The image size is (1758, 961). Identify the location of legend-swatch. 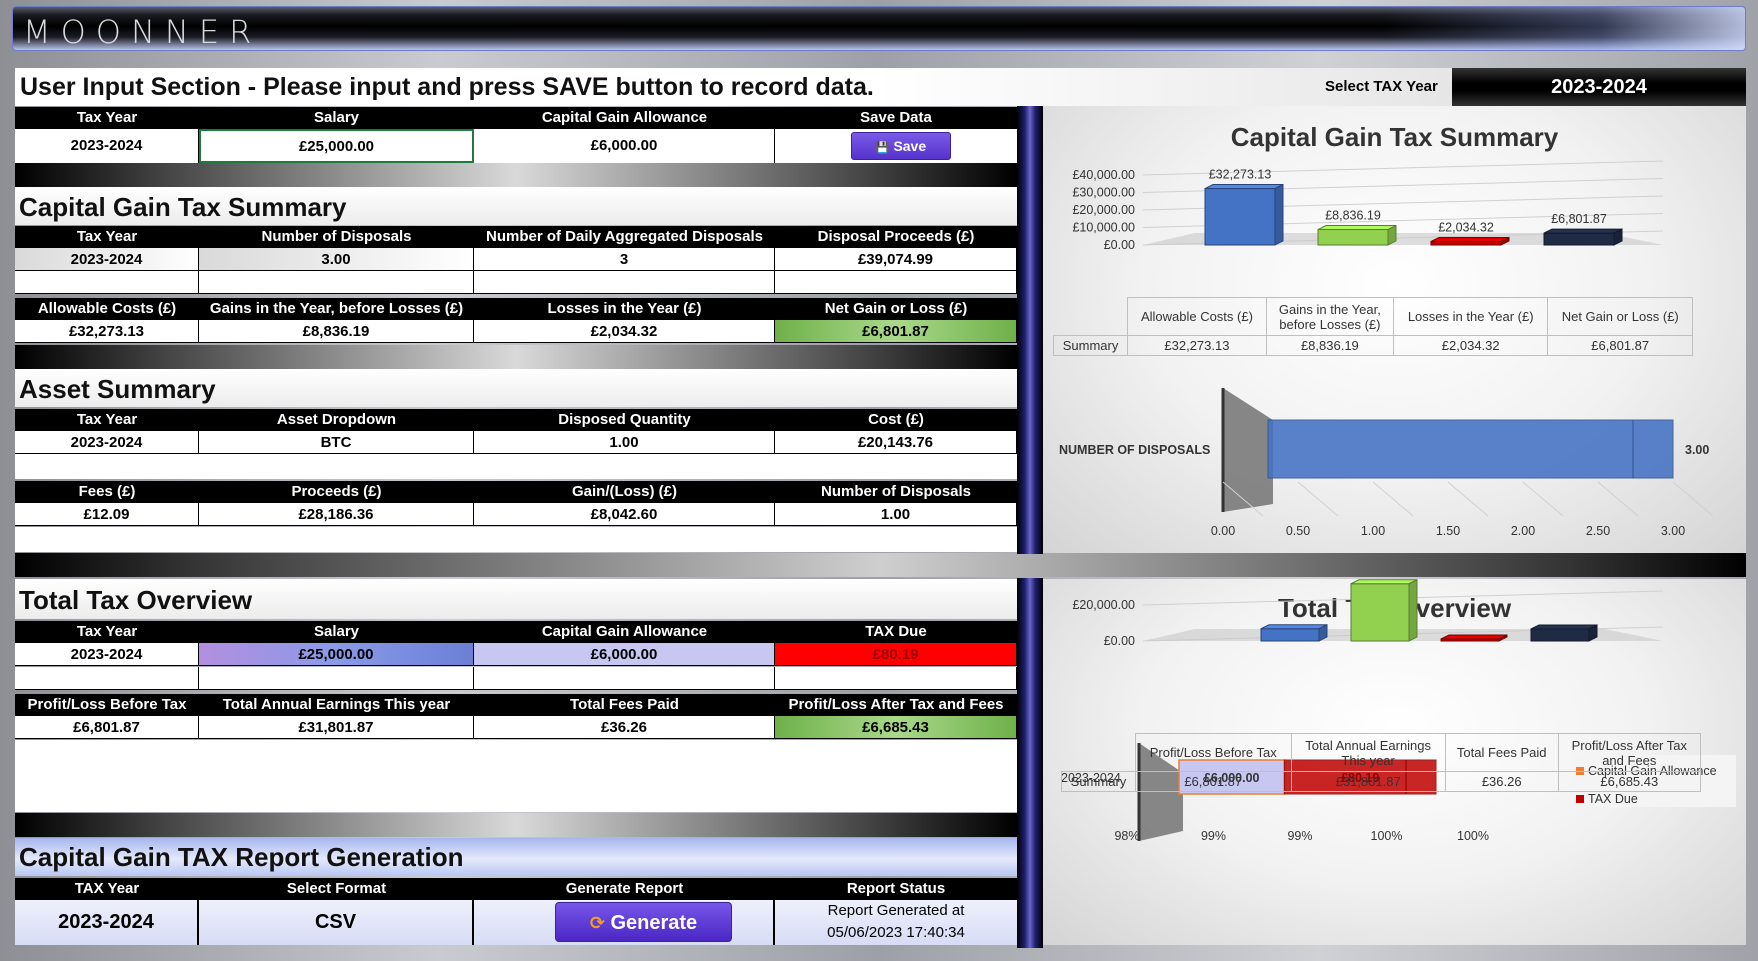
(1580, 799).